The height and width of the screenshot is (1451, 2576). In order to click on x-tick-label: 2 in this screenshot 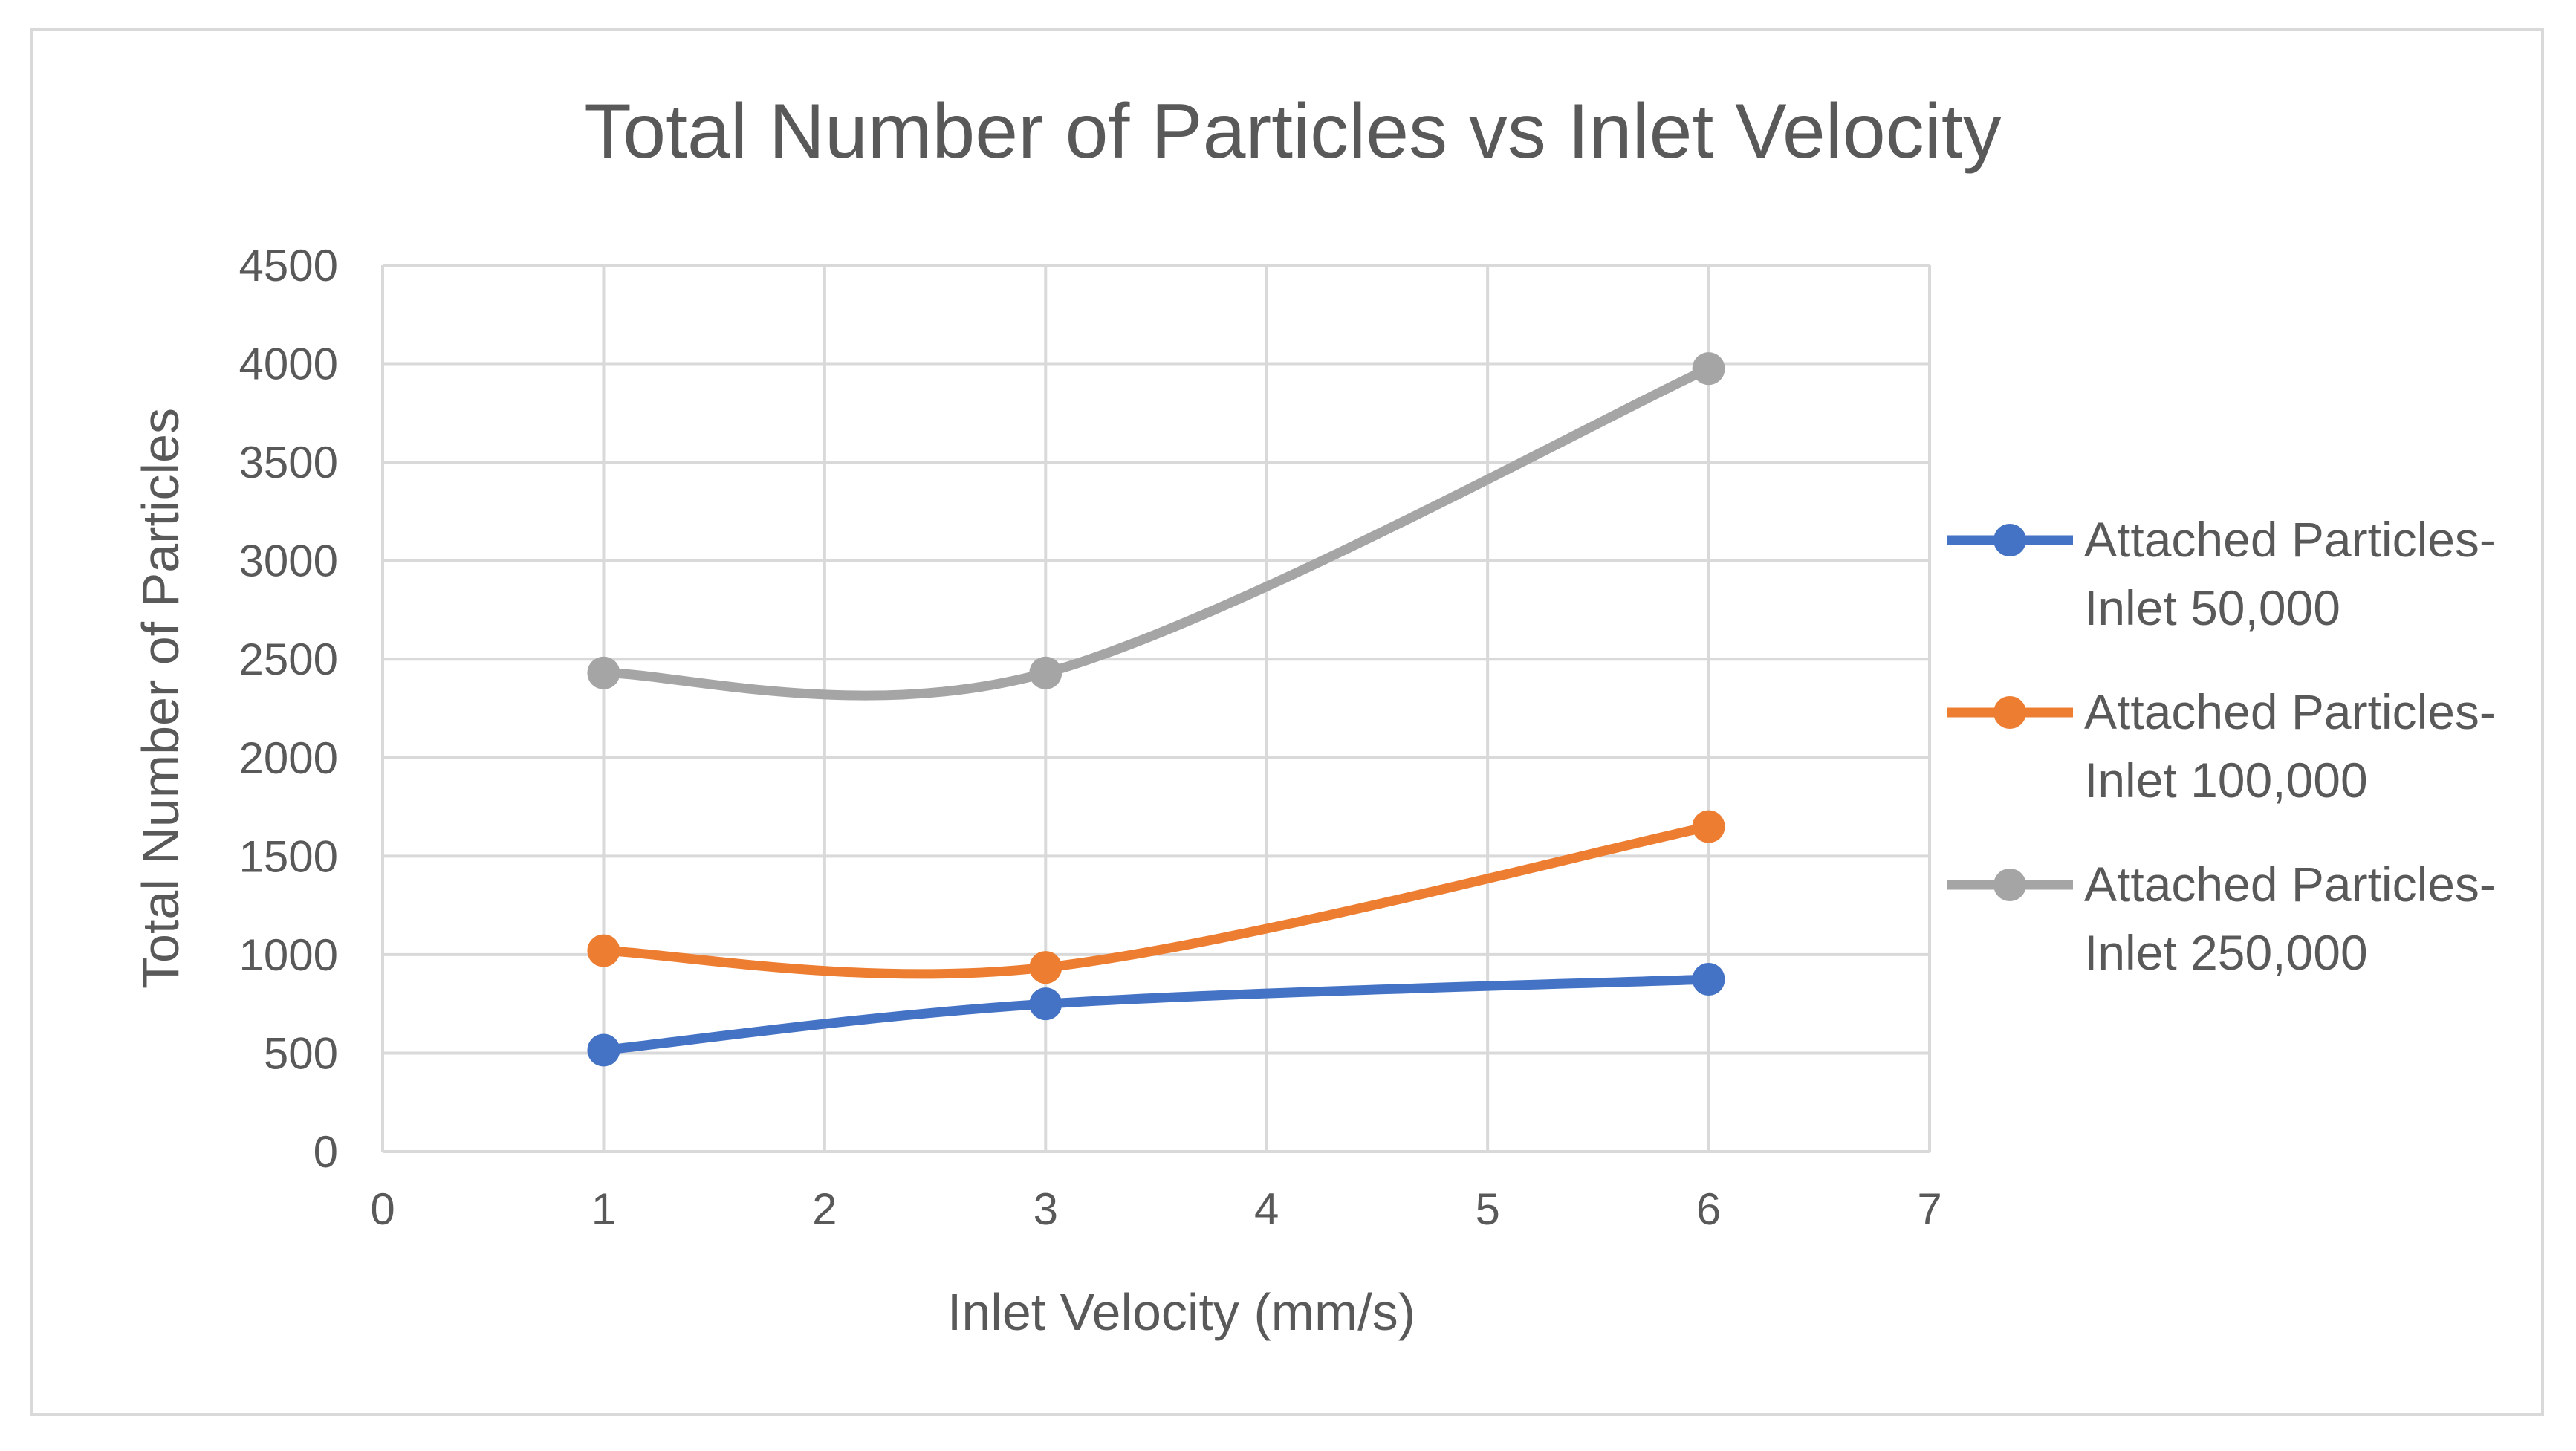, I will do `click(824, 1209)`.